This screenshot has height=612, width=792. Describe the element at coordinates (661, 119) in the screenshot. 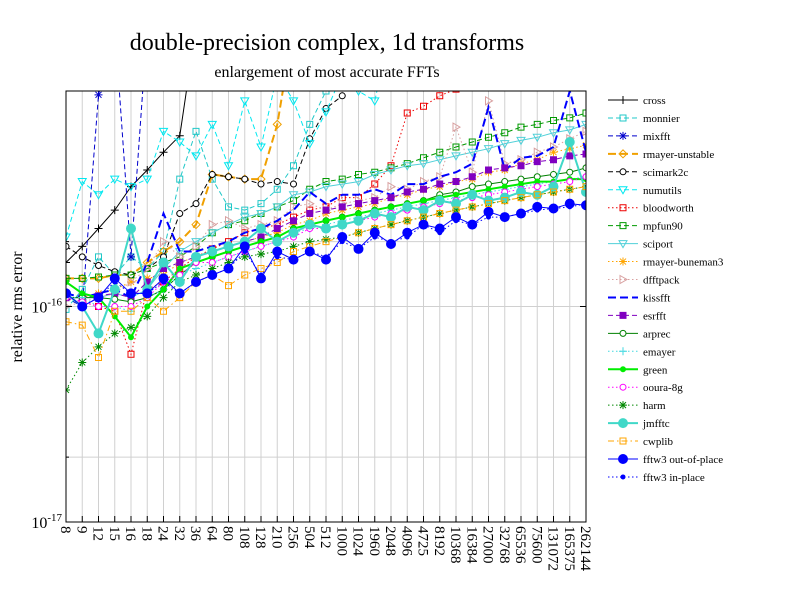

I see `legend-label: monnier` at that location.